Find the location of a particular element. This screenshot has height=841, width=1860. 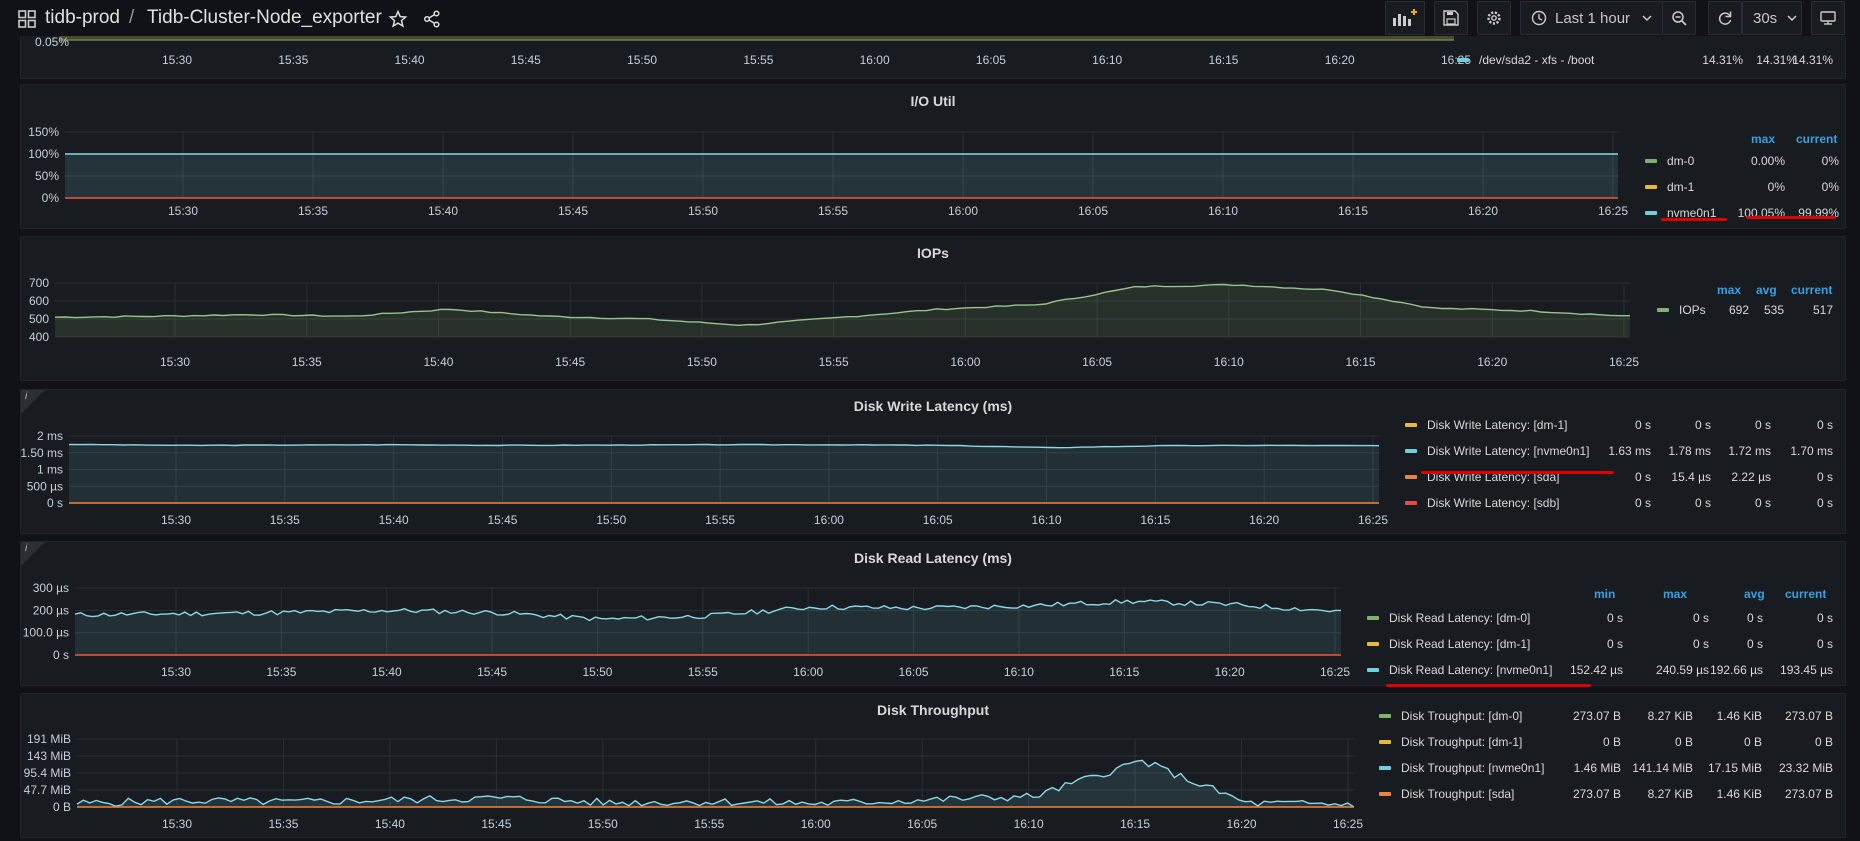

add-panel-button is located at coordinates (1405, 18).